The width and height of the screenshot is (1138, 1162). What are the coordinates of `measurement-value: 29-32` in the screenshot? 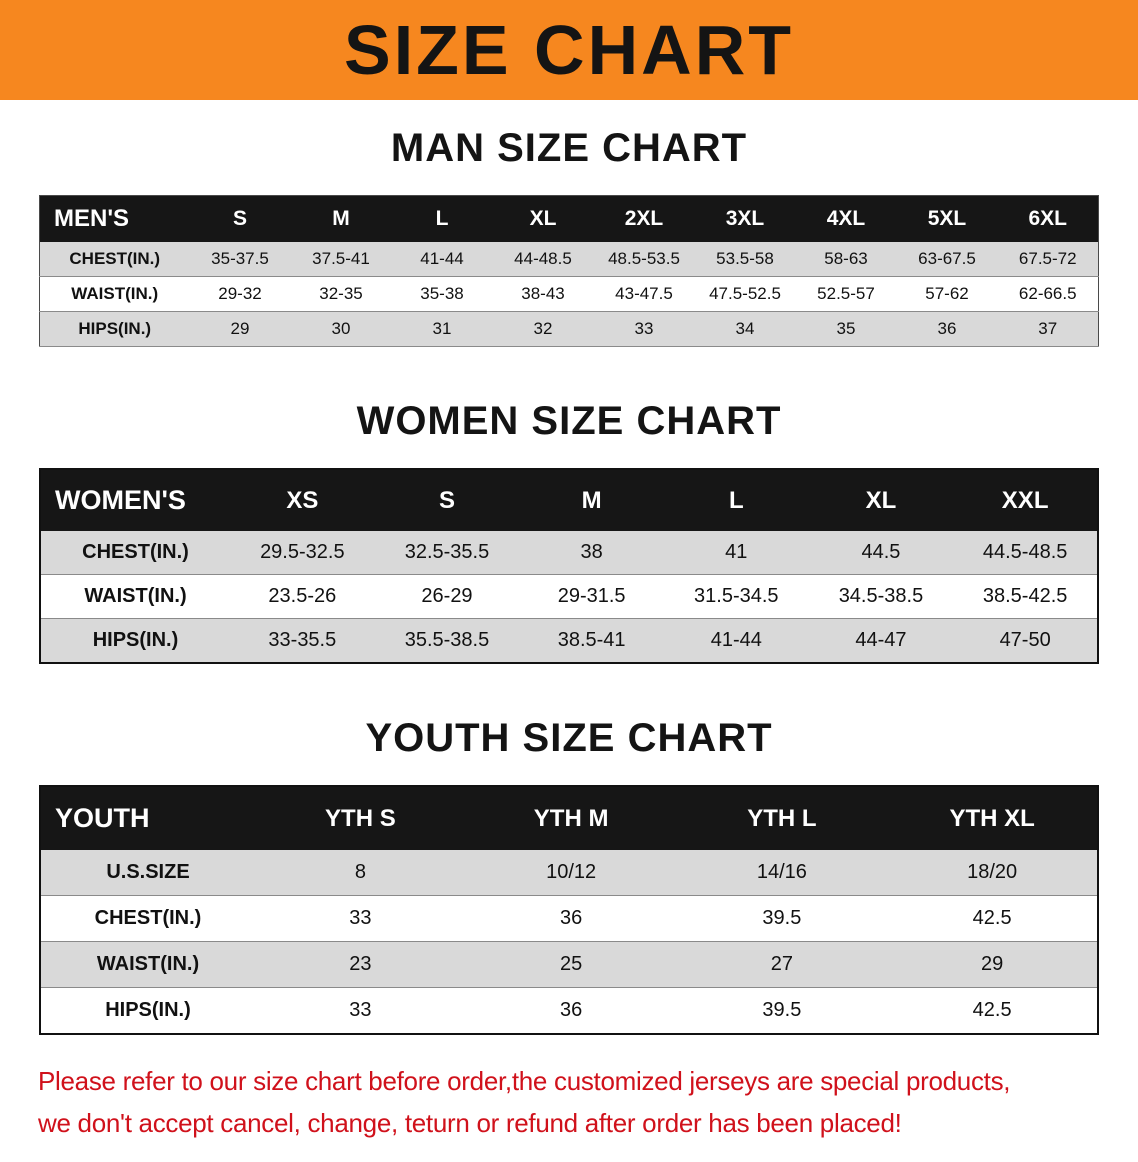 It's located at (240, 293).